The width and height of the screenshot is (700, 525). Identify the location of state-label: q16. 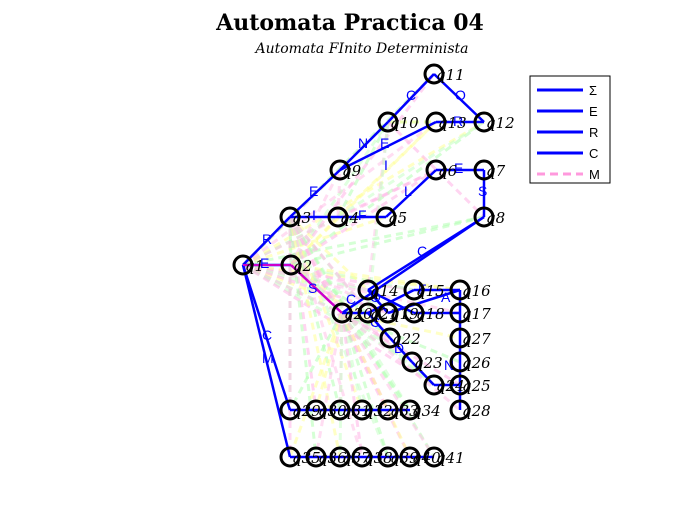
(476, 291).